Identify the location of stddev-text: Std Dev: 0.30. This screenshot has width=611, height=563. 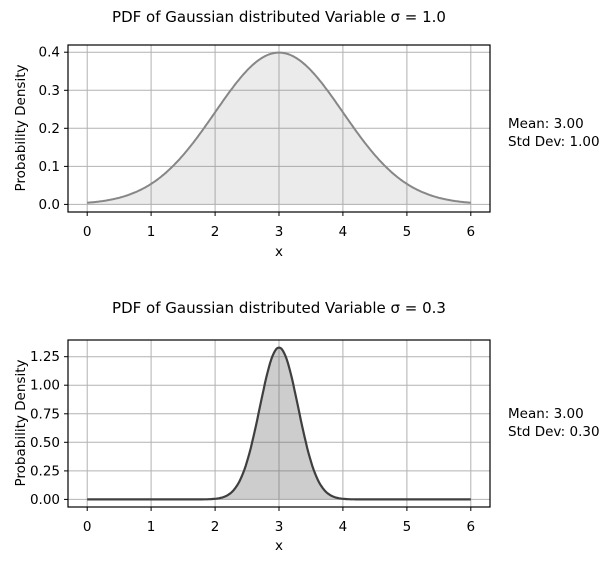
(554, 431).